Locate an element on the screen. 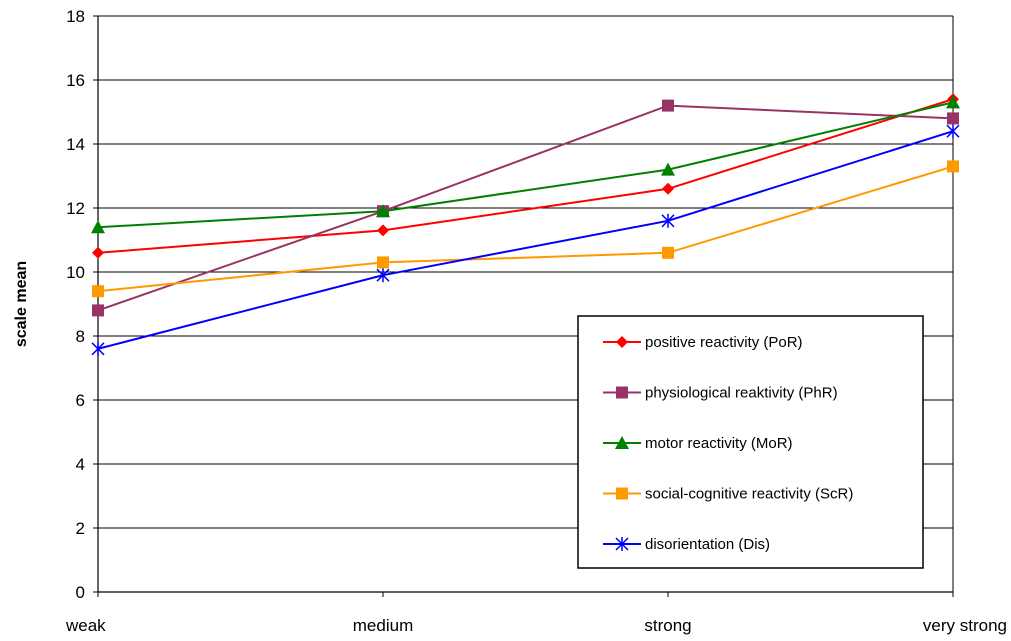  legend-marker-physiological-reaktivity is located at coordinates (622, 392).